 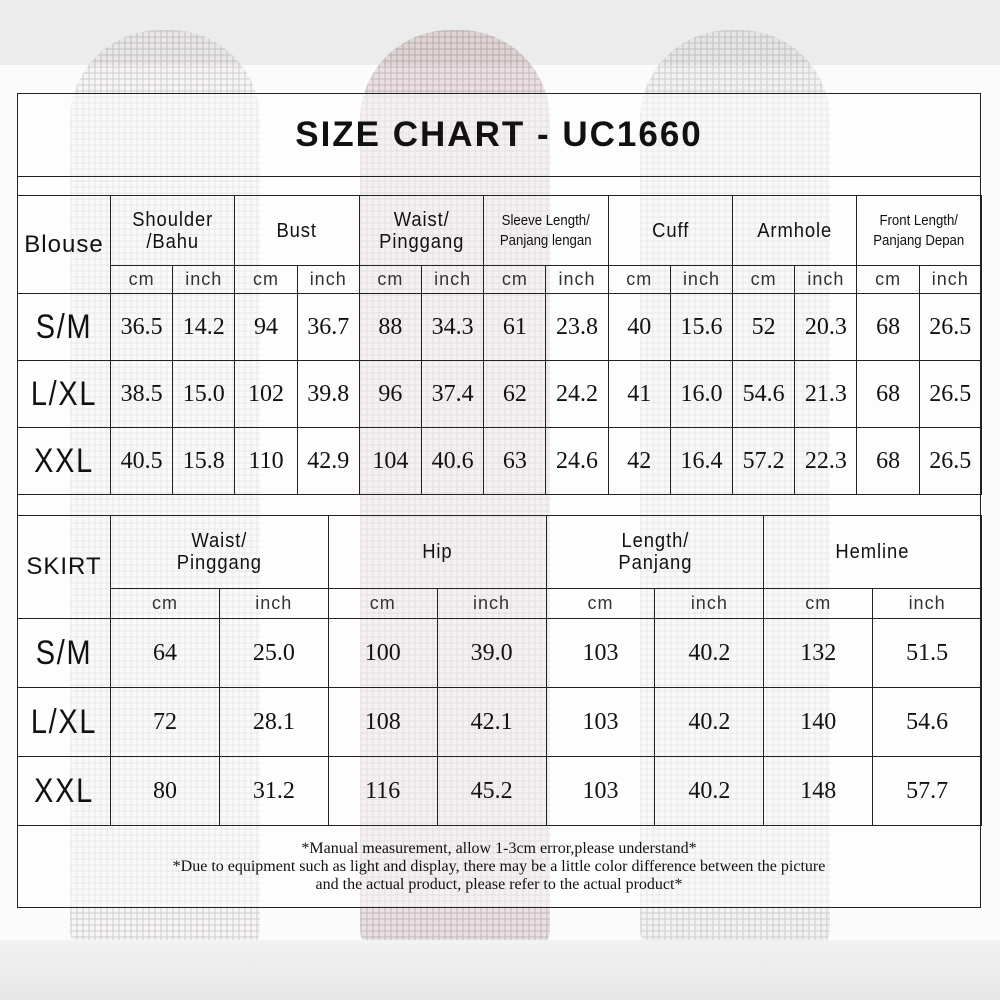 What do you see at coordinates (927, 653) in the screenshot?
I see `measurement-cell: 51.5` at bounding box center [927, 653].